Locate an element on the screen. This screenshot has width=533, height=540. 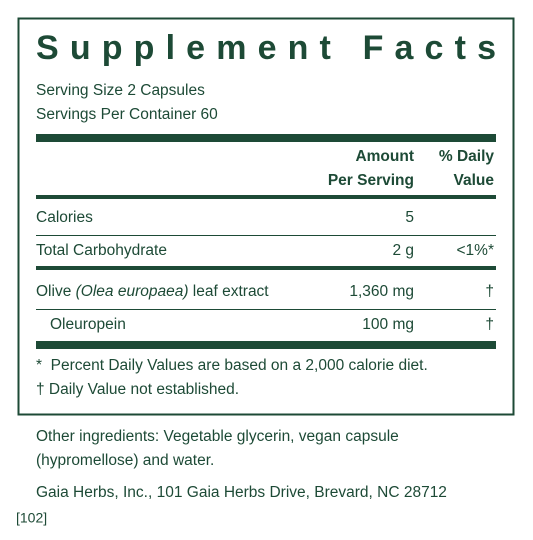
footnote: † Daily Value not established. is located at coordinates (137, 389).